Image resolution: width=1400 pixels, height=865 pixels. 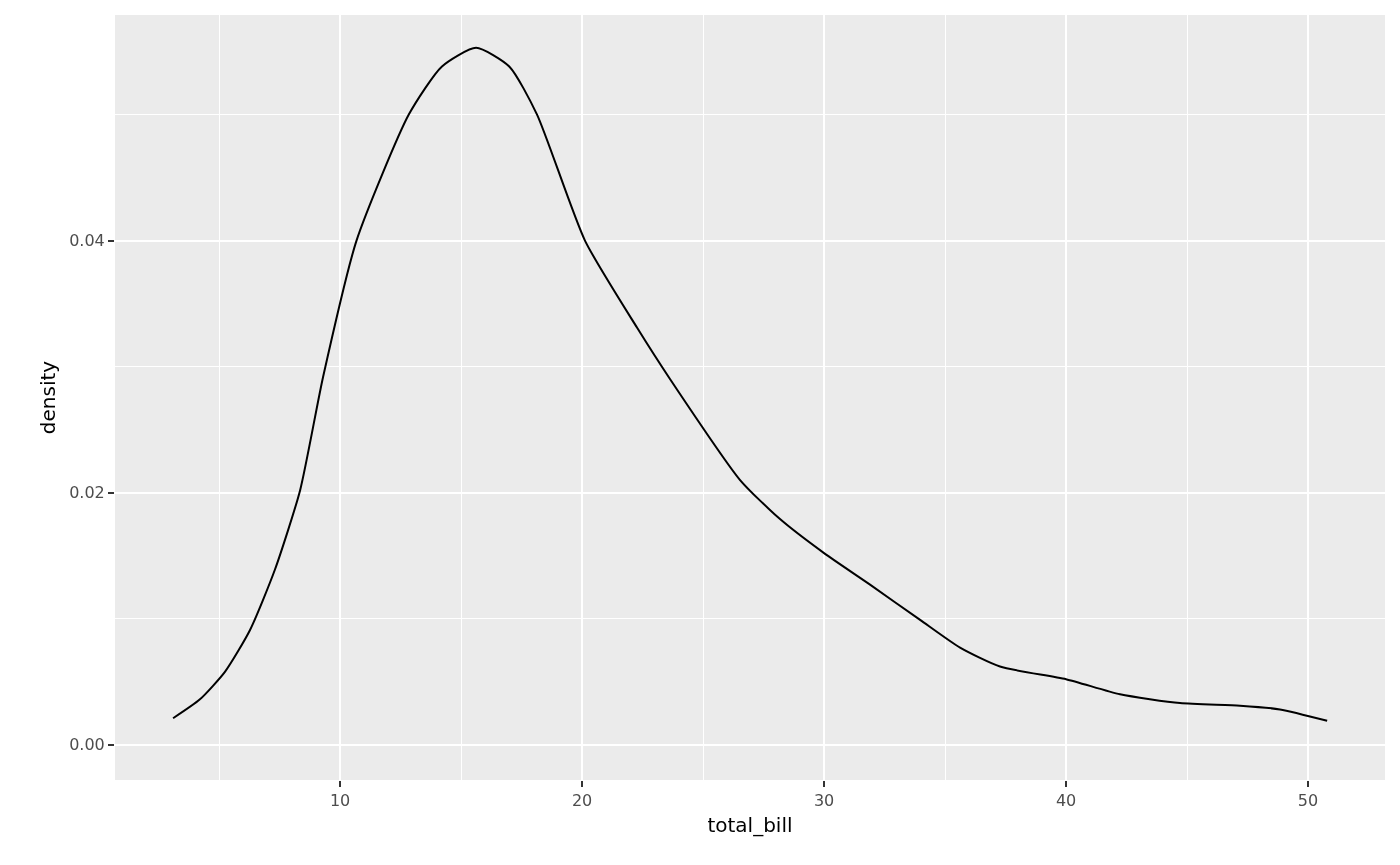 I want to click on y-axis-title: density, so click(x=47, y=397).